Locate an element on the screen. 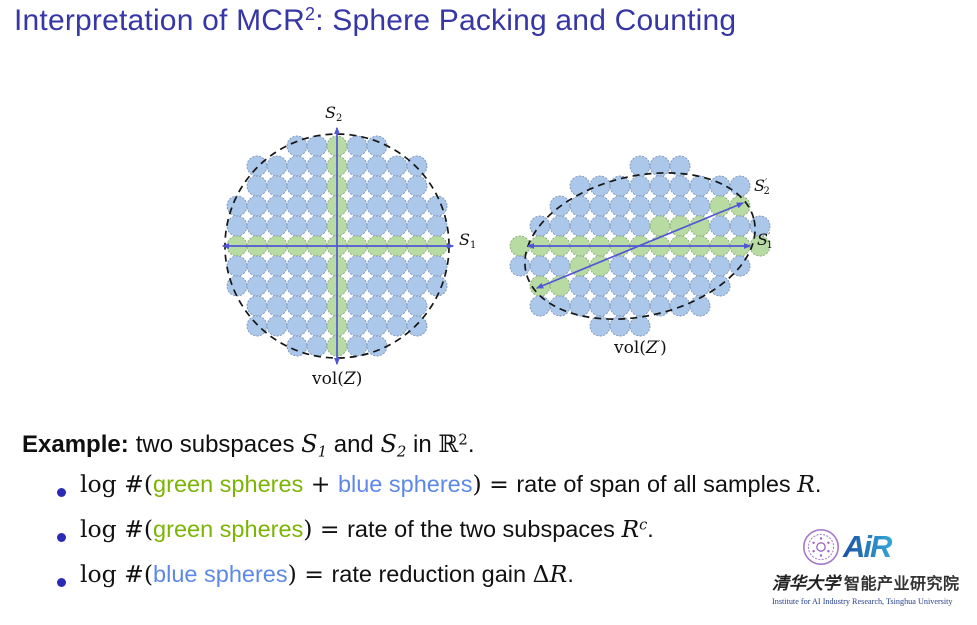  logo-chinese-row: 清华大学 智能产业研究院 is located at coordinates (866, 581).